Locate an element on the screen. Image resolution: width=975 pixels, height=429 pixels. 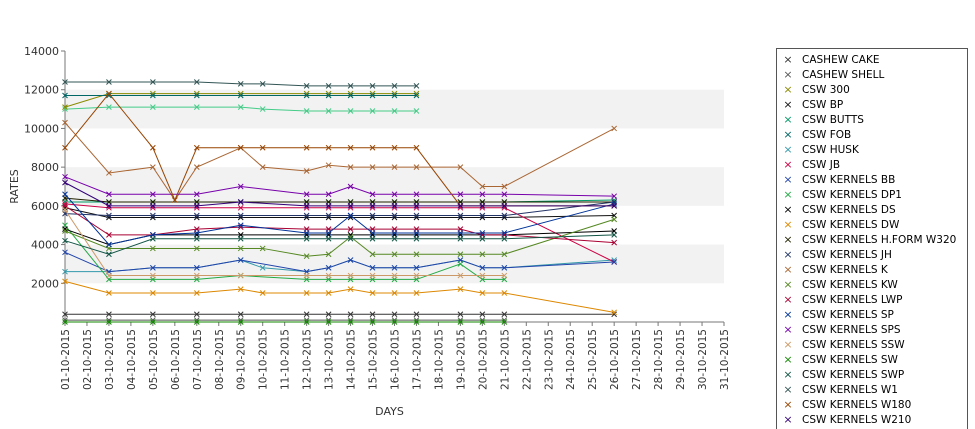
legend-item: × CSW FOB is located at coordinates (816, 134).